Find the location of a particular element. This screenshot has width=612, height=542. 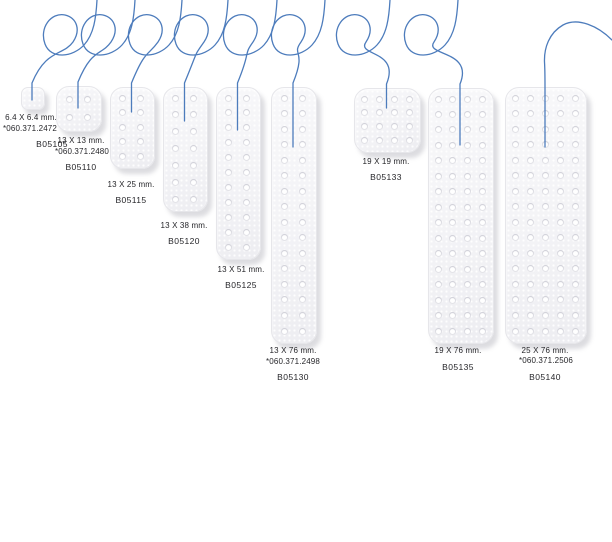

part-number-B05140: *060.371.2506 is located at coordinates (546, 360).